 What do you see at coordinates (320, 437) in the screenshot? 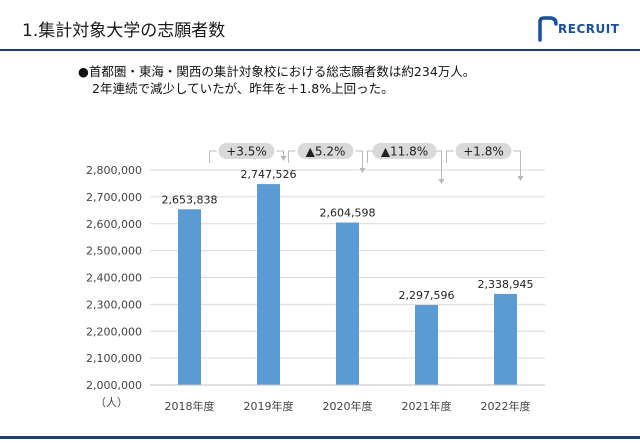
I see `bottom-divider` at bounding box center [320, 437].